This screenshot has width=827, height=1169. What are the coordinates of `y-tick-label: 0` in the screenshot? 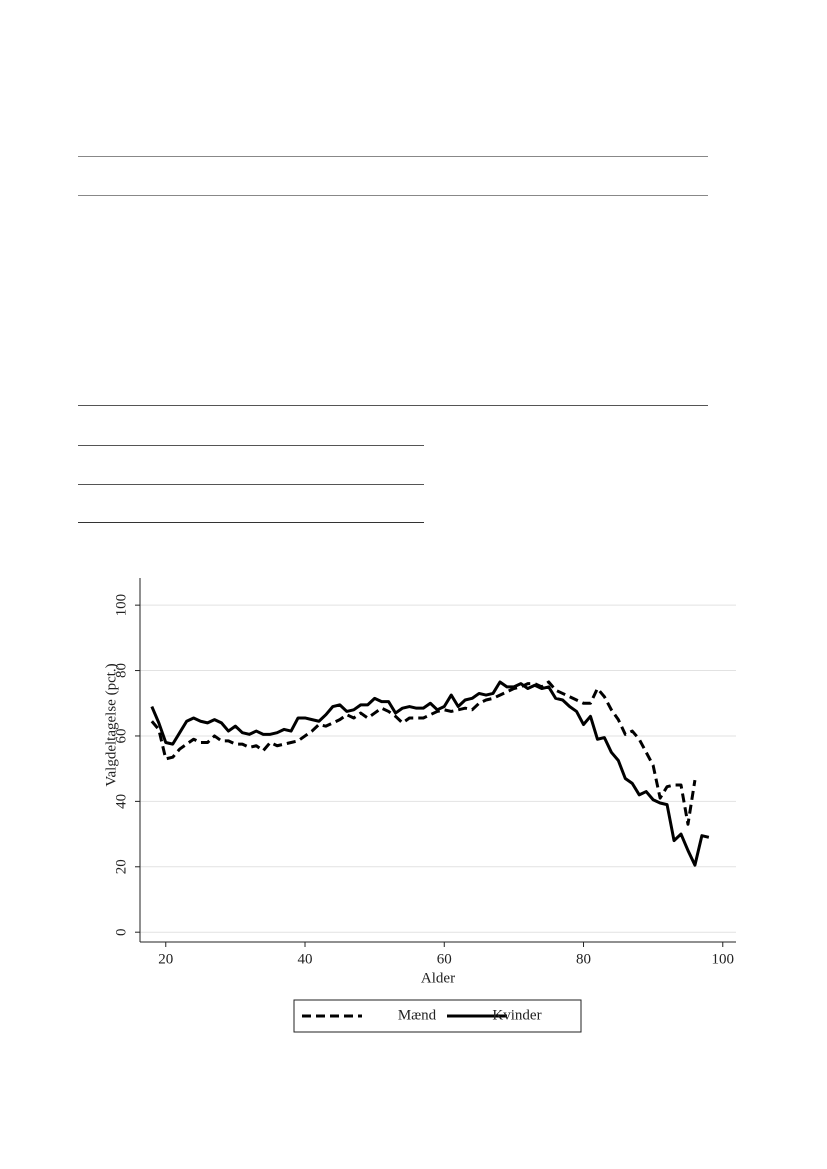 It's located at (121, 932).